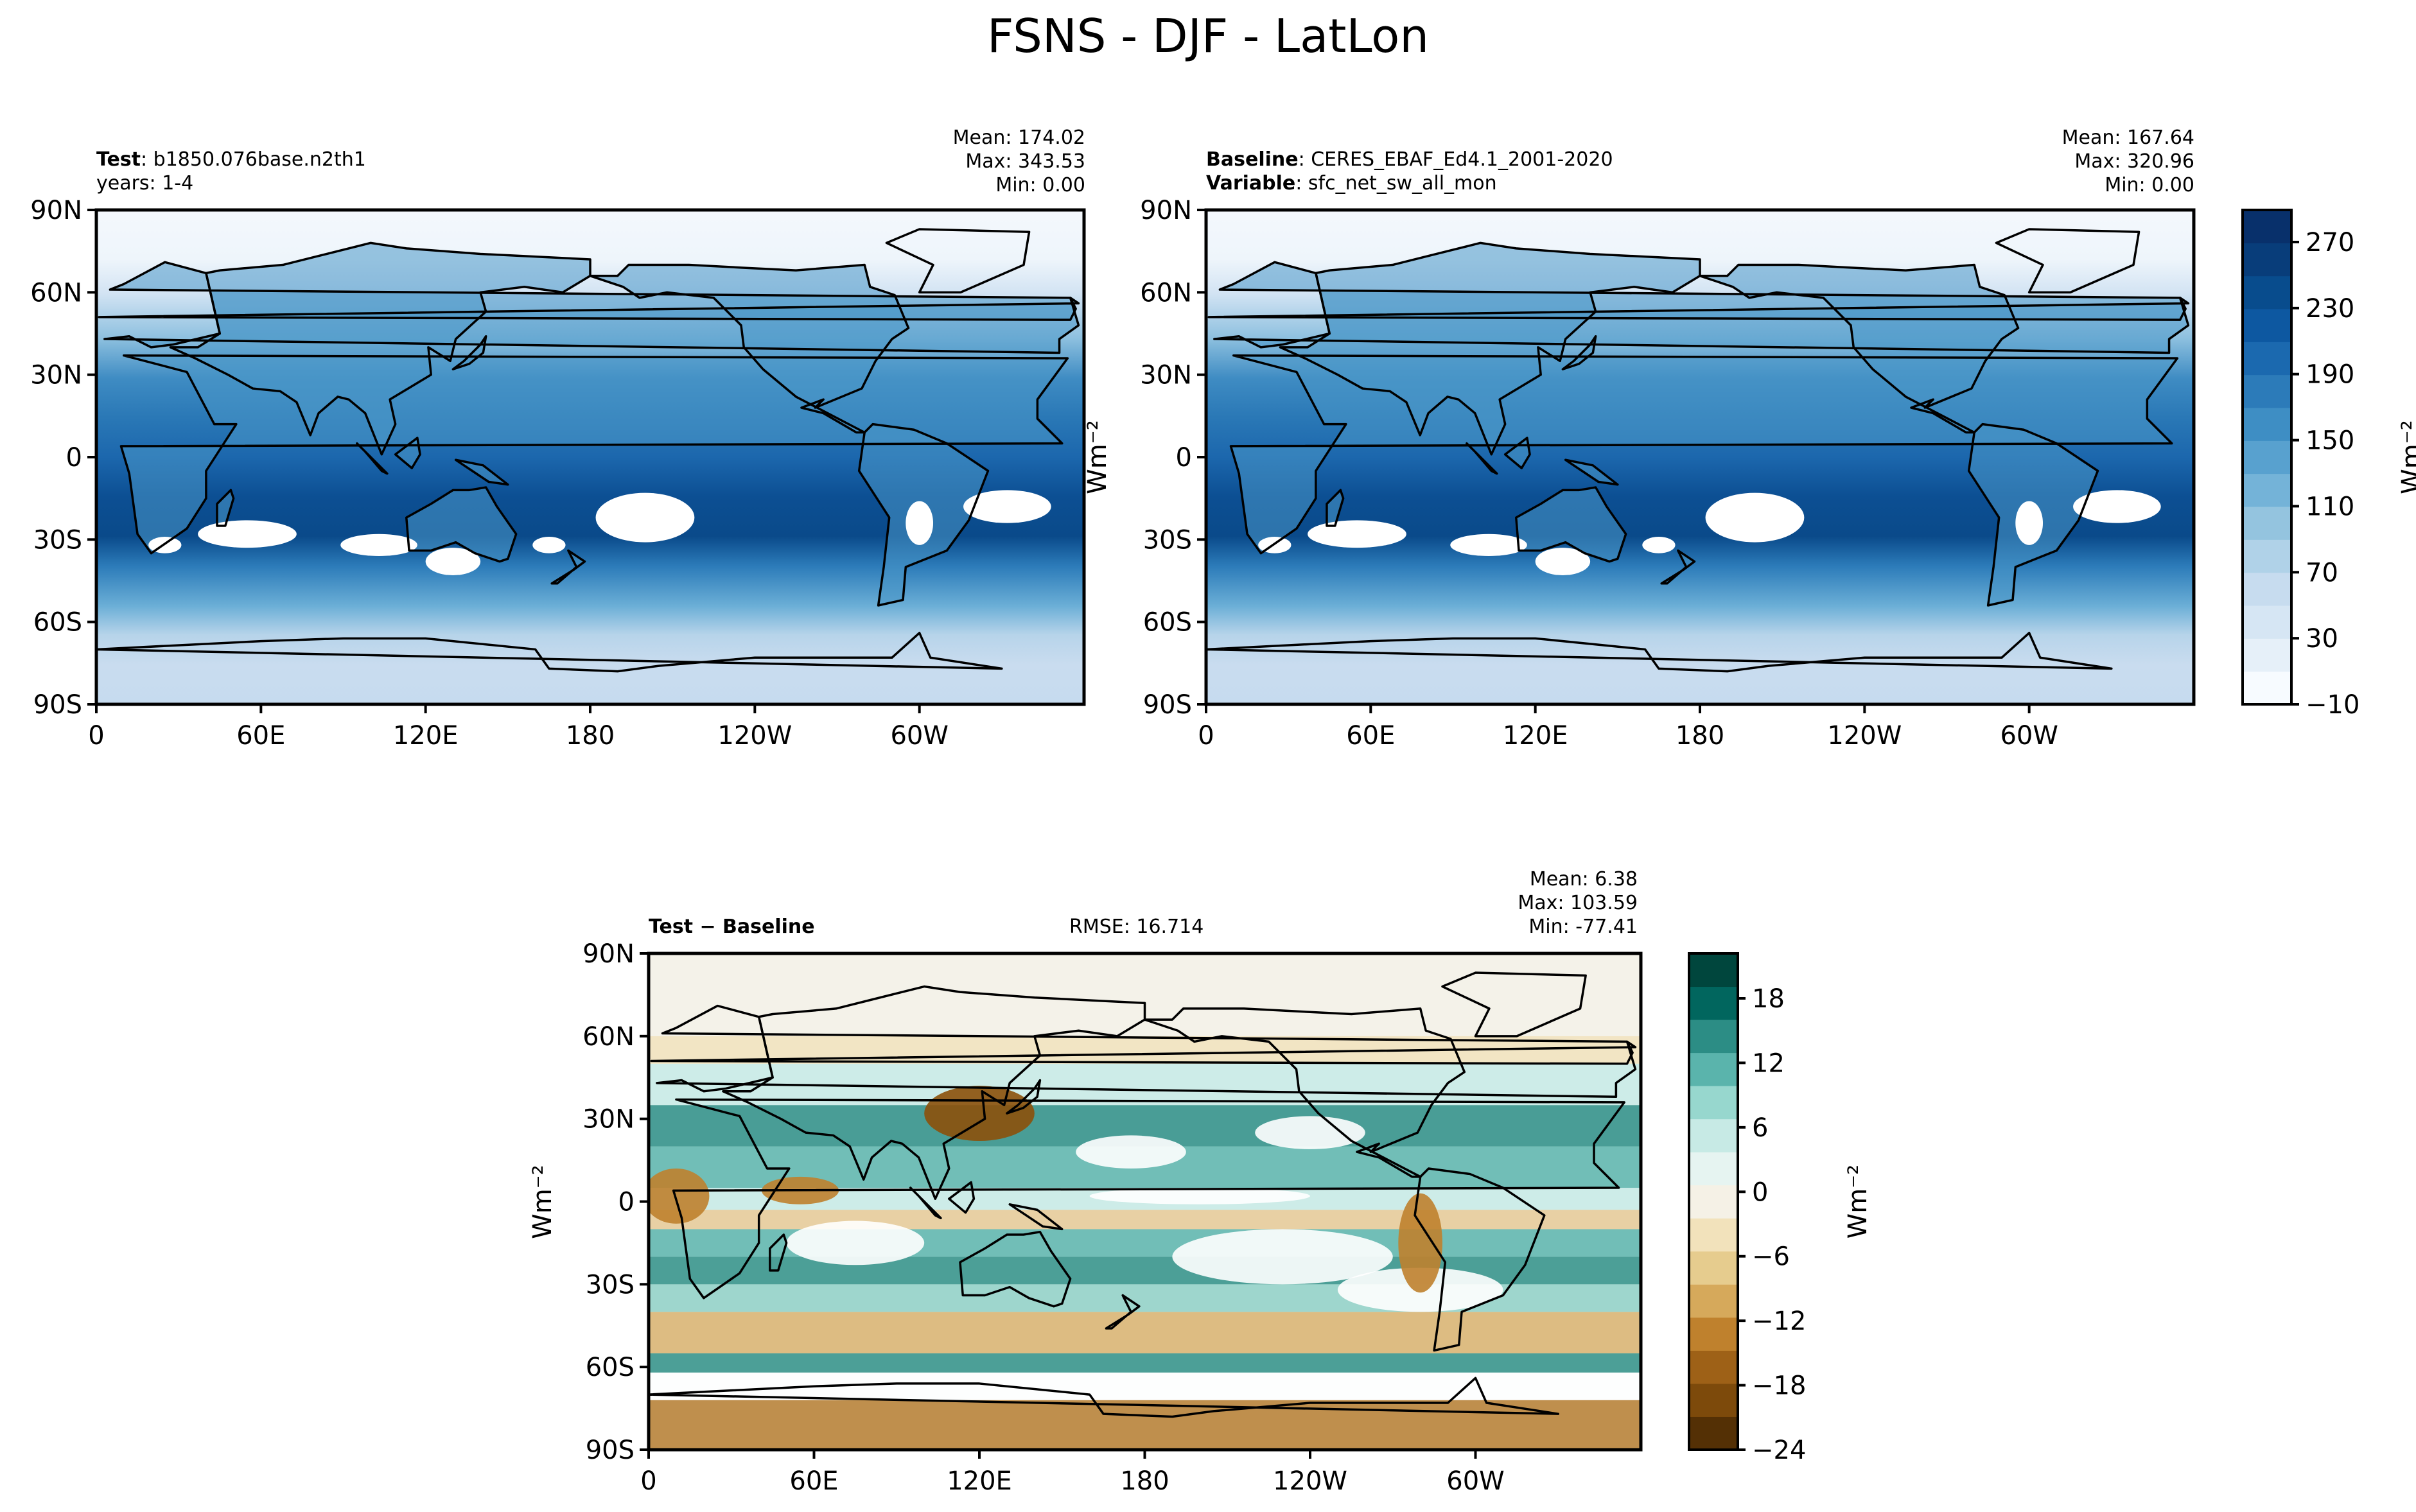  Describe the element at coordinates (1143, 1052) in the screenshot. I see `diff-coast-britain` at that location.